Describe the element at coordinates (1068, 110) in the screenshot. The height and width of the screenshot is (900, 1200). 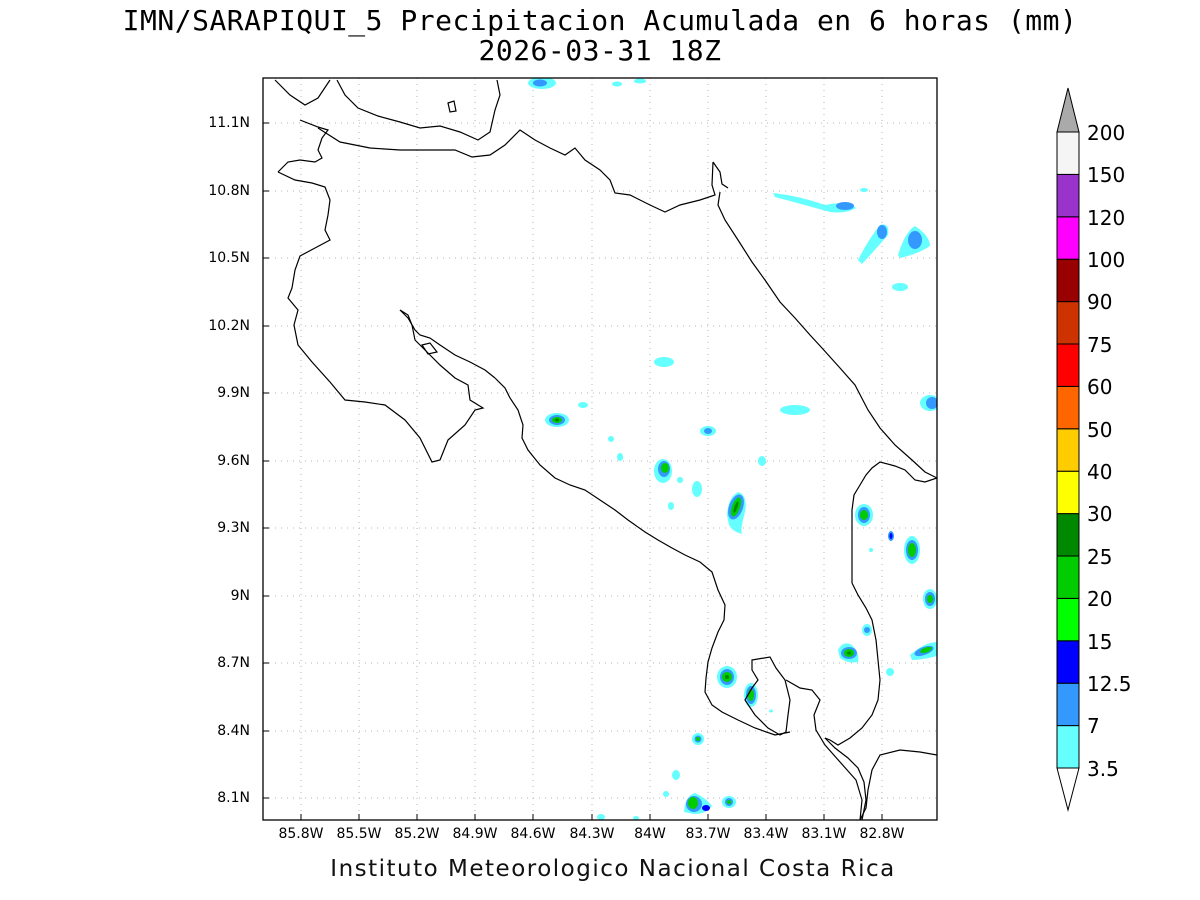
I see `colorbar-upper-arrow` at that location.